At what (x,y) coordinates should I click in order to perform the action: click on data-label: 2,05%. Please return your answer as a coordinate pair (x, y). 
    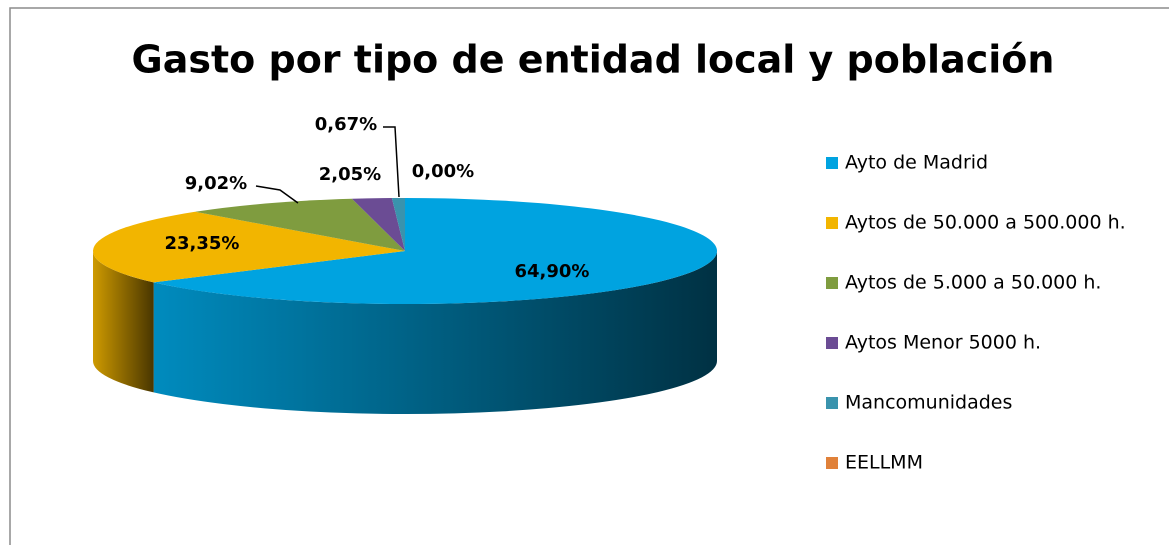
    Looking at the image, I should click on (350, 174).